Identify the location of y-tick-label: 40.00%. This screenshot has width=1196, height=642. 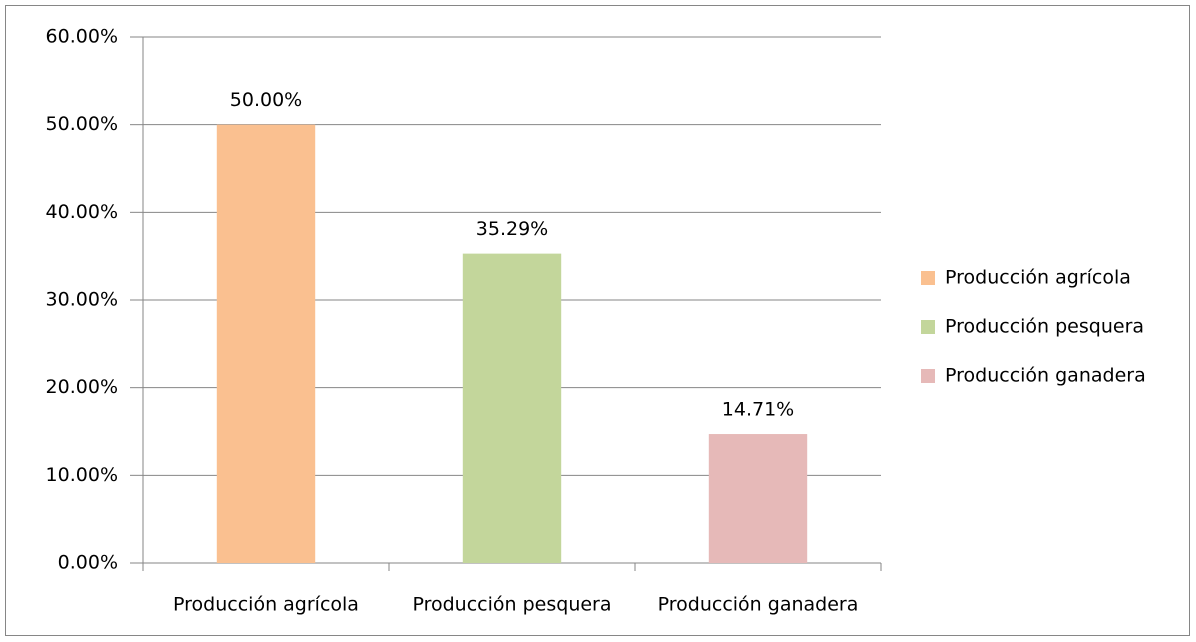
(82, 212).